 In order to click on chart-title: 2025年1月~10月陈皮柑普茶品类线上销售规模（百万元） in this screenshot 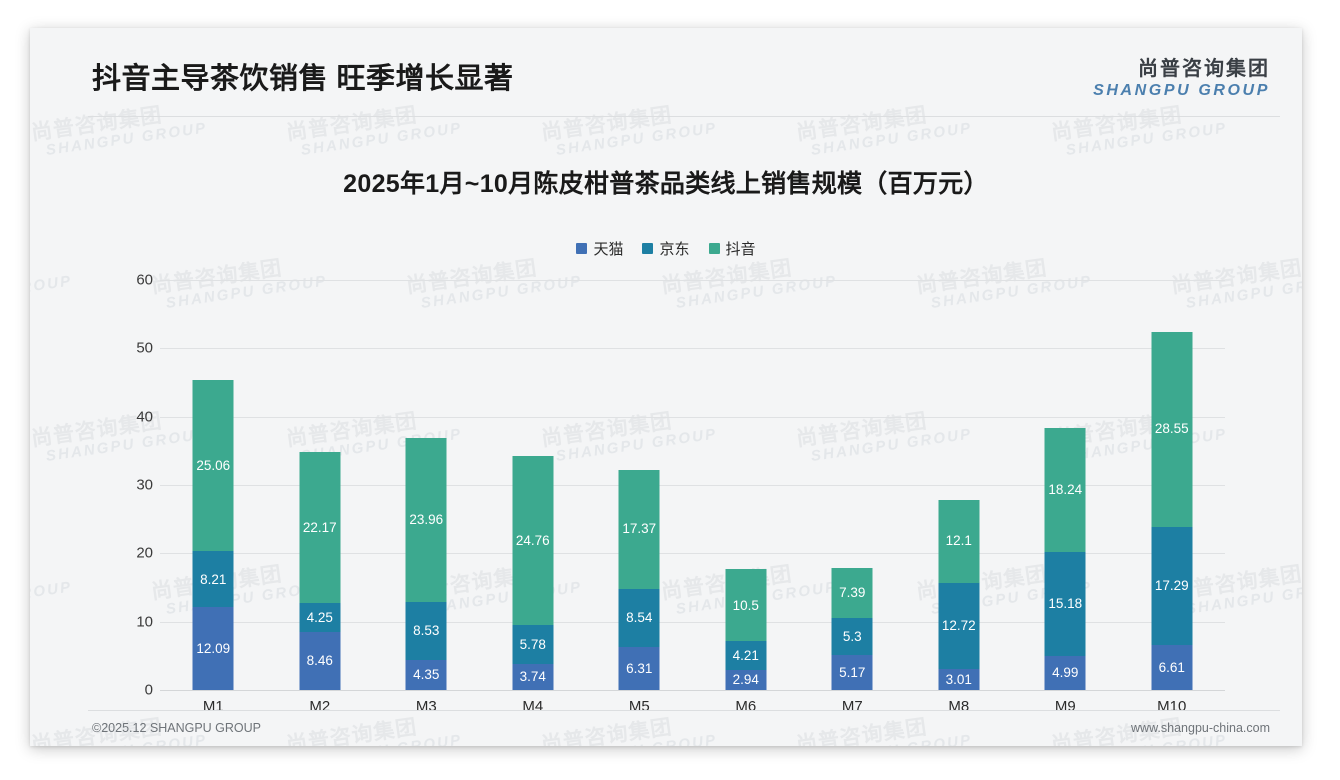, I will do `click(666, 184)`.